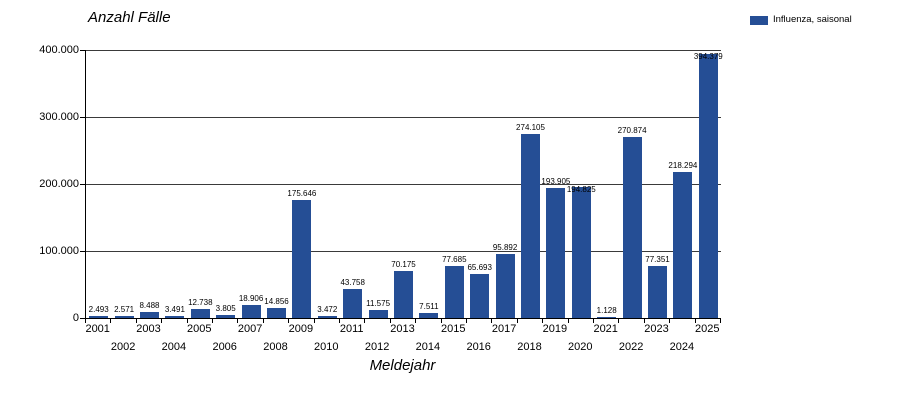  I want to click on bar-value-label: 1.128, so click(606, 310).